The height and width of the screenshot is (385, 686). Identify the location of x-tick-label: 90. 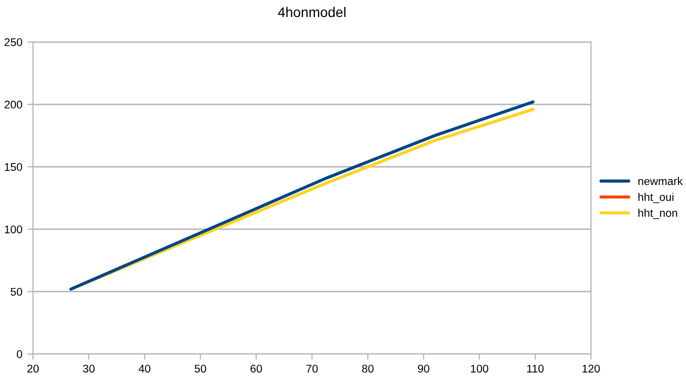
(424, 368).